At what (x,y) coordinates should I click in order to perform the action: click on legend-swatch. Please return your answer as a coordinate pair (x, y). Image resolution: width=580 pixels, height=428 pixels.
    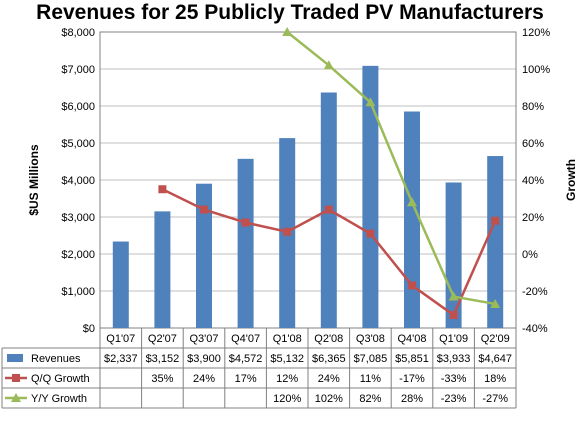
    Looking at the image, I should click on (15, 358).